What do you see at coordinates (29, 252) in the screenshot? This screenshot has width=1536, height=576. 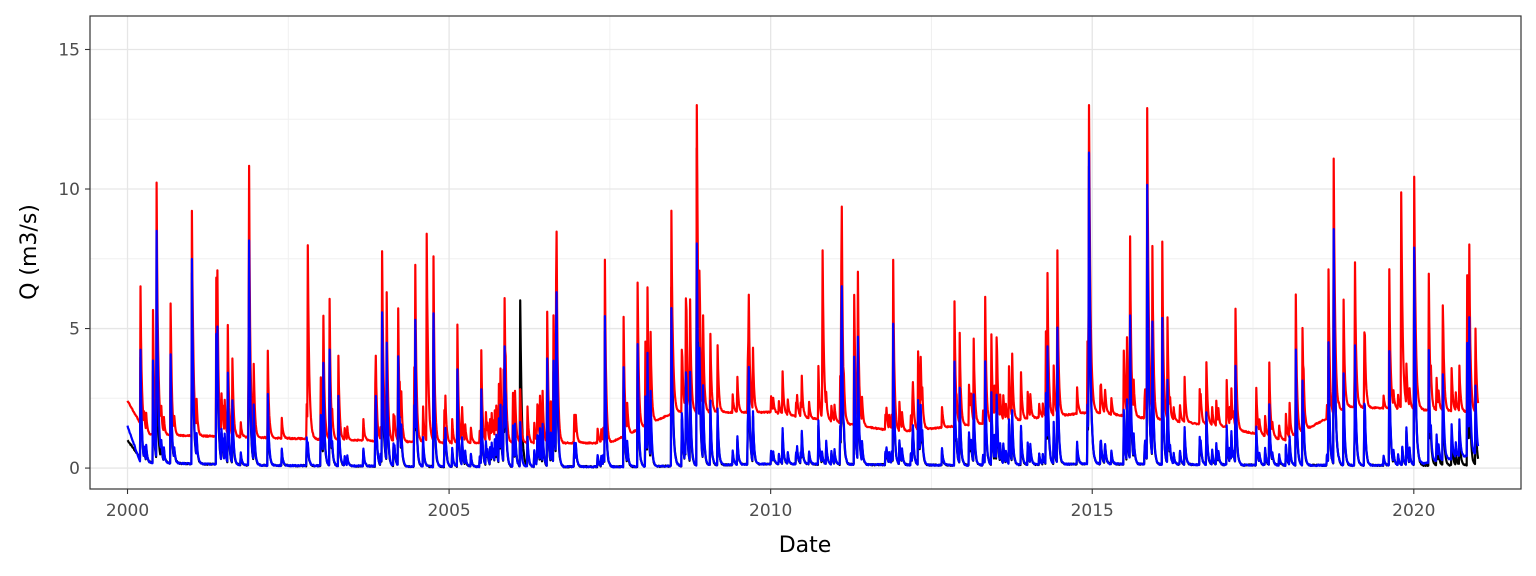 I see `y-axis-title: Q (m3/s)` at bounding box center [29, 252].